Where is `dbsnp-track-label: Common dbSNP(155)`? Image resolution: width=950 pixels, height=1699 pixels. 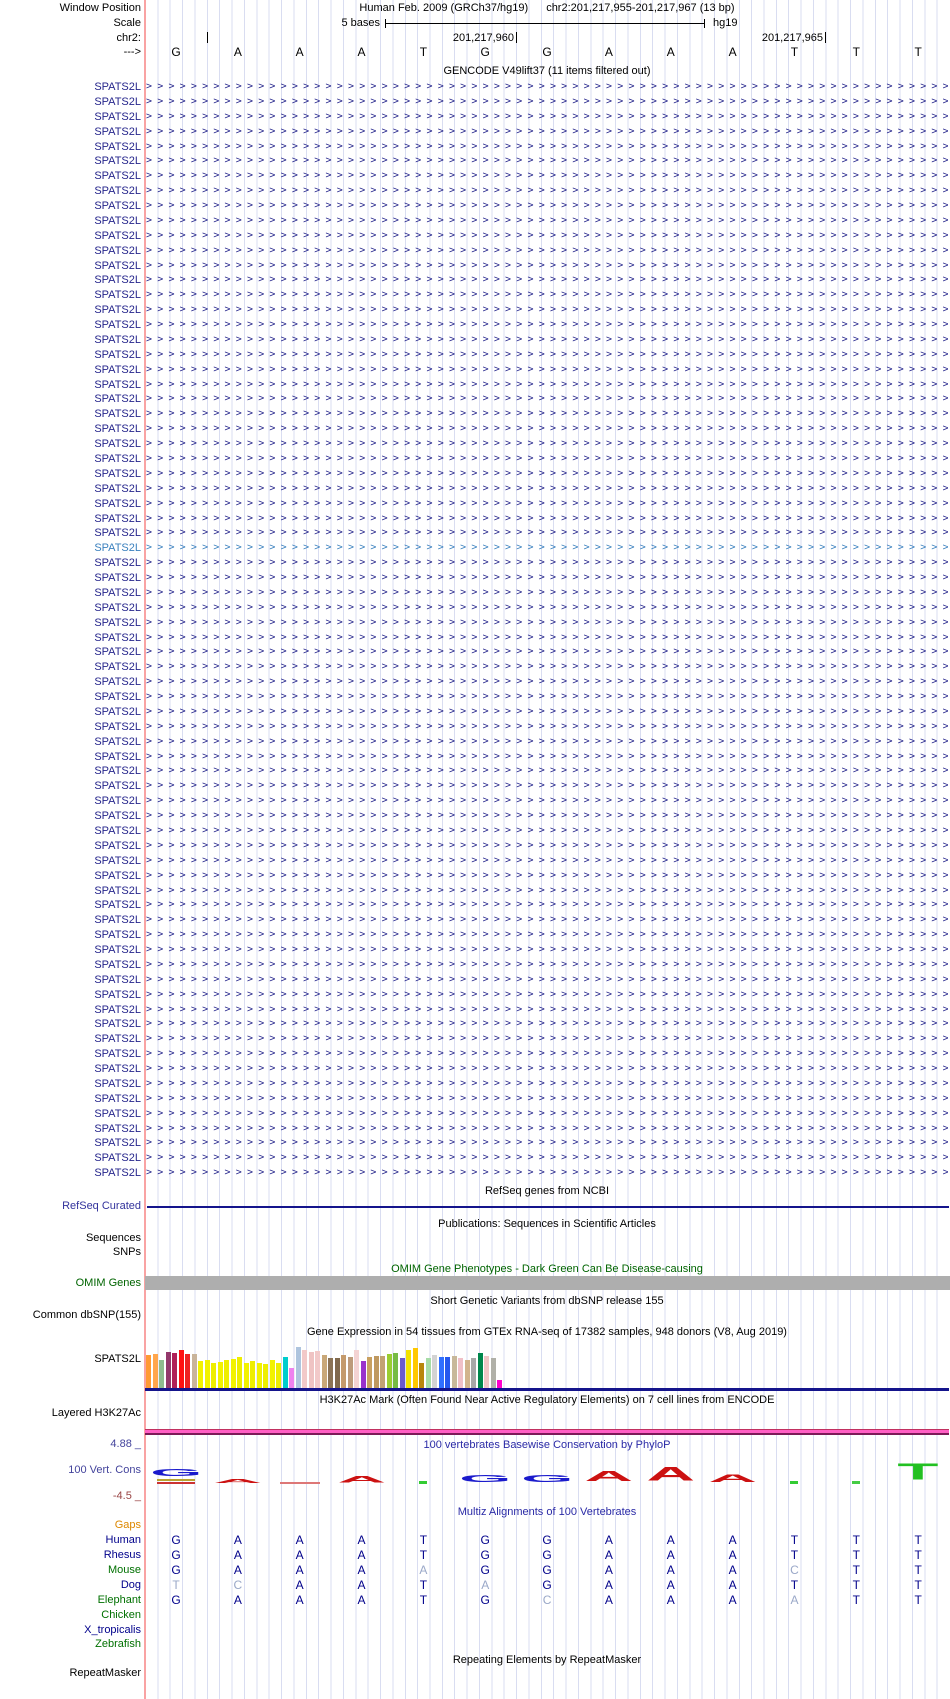 dbsnp-track-label: Common dbSNP(155) is located at coordinates (86, 1315).